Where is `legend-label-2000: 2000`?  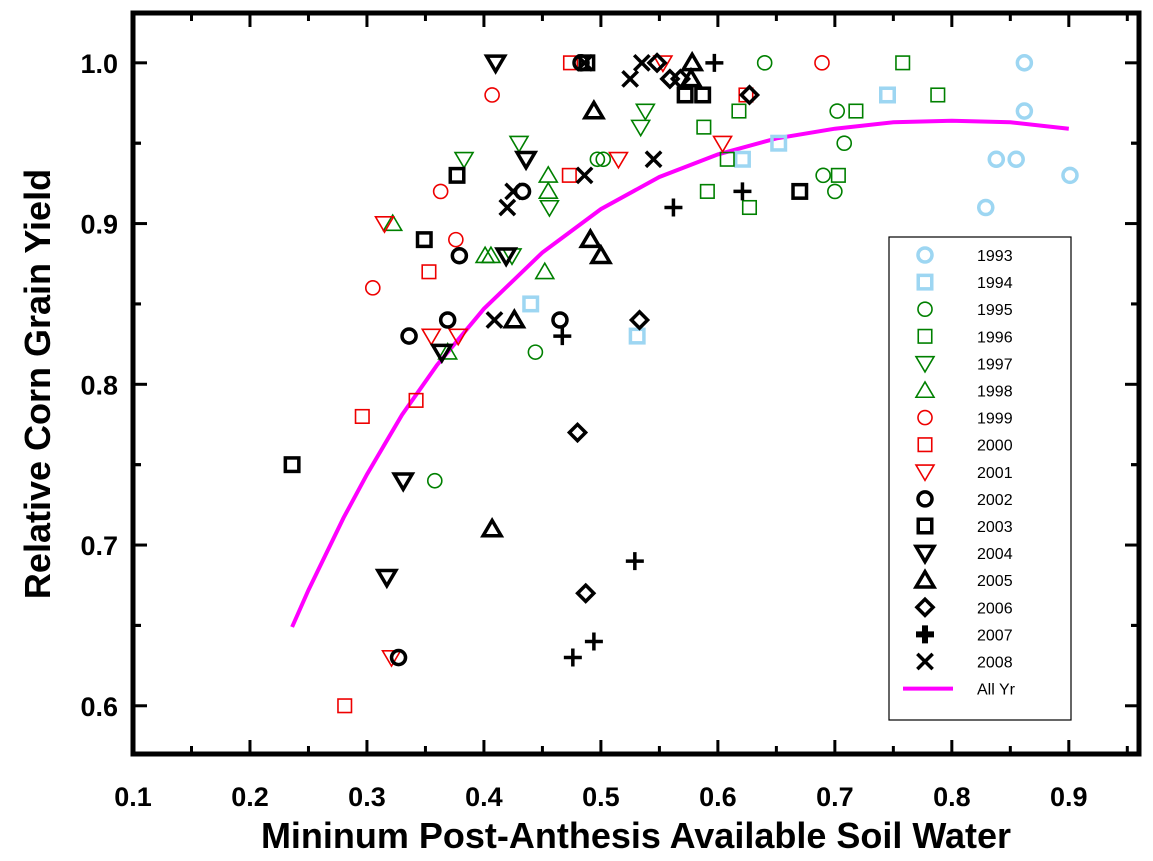 legend-label-2000: 2000 is located at coordinates (995, 446).